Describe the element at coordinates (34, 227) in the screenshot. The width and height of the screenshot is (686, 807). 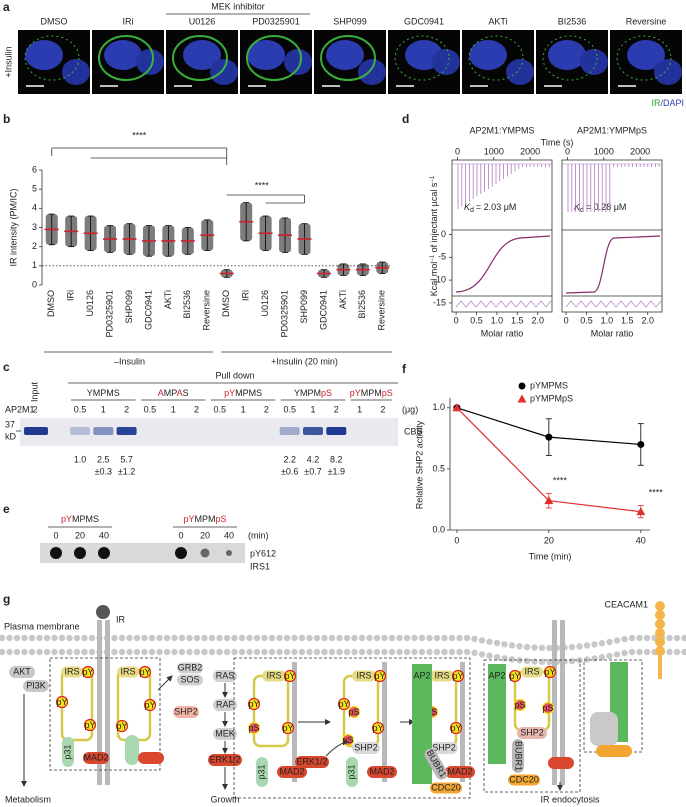
I see `y-tick-label: 3` at that location.